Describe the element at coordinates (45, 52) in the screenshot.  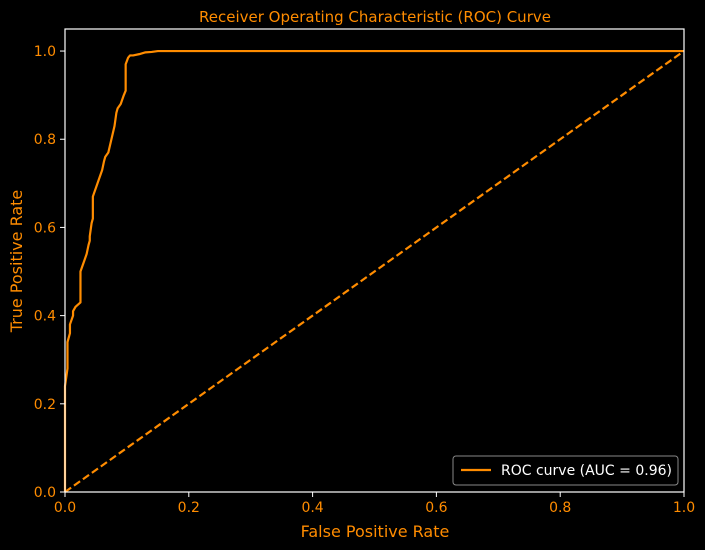
I see `y-tick-label: 1.0` at that location.